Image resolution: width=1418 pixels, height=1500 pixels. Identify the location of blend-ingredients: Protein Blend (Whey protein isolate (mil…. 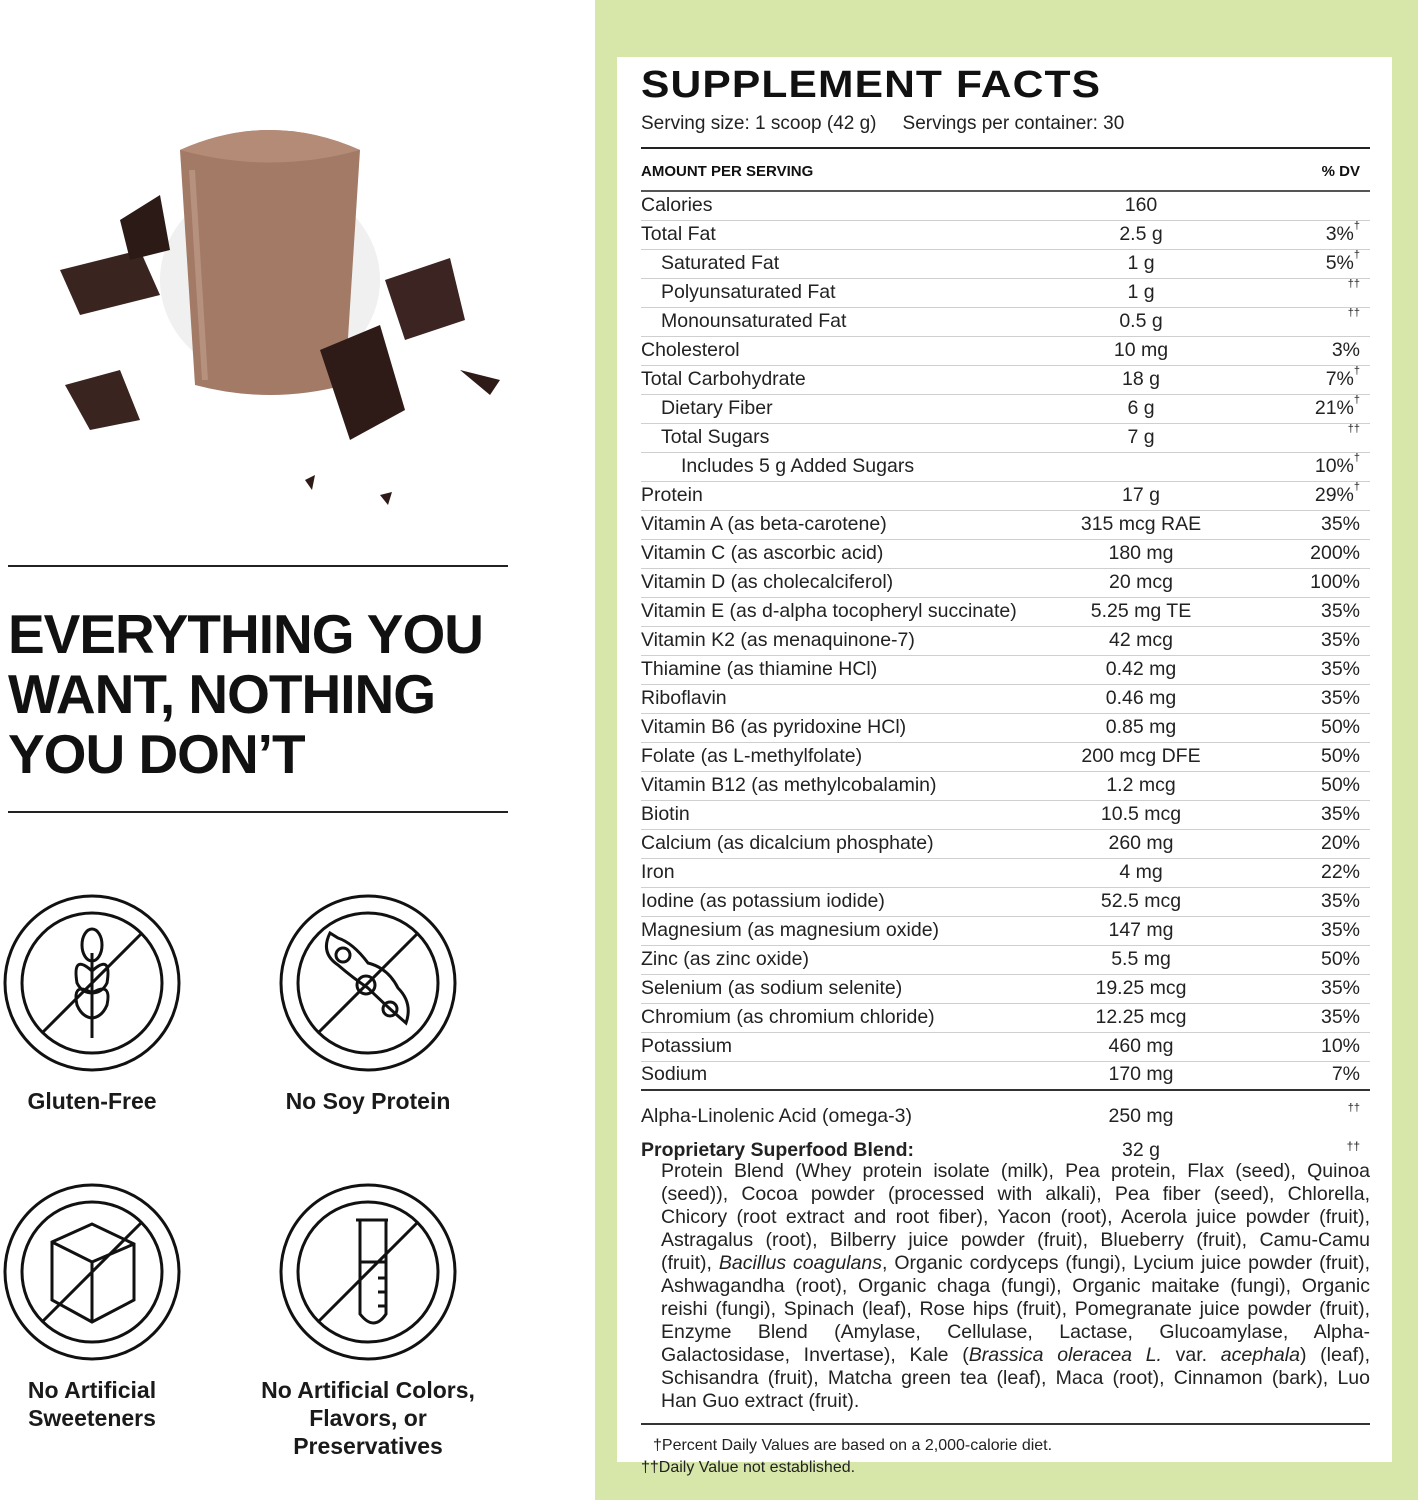
(1005, 1292).